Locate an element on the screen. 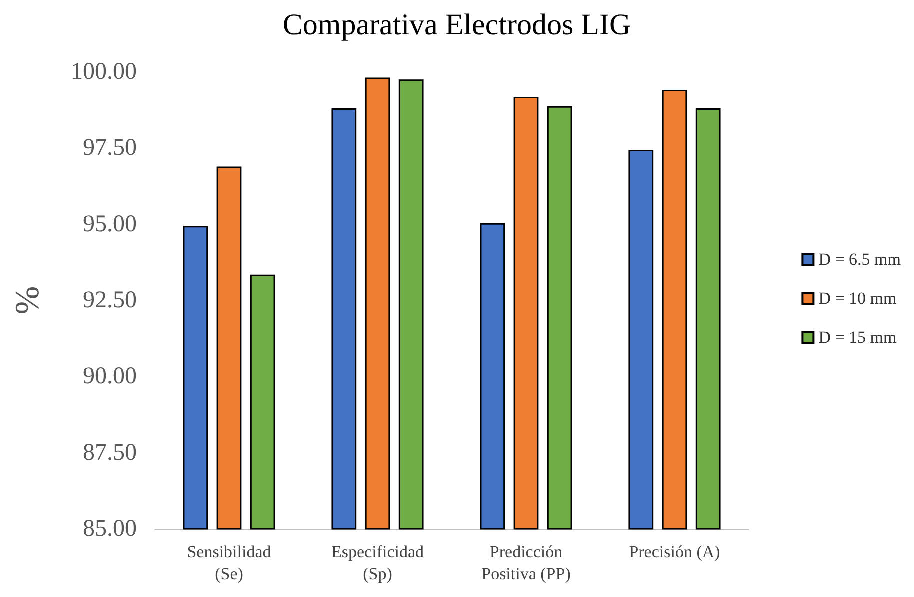  legend-label: D = 6.5 mm is located at coordinates (859, 259).